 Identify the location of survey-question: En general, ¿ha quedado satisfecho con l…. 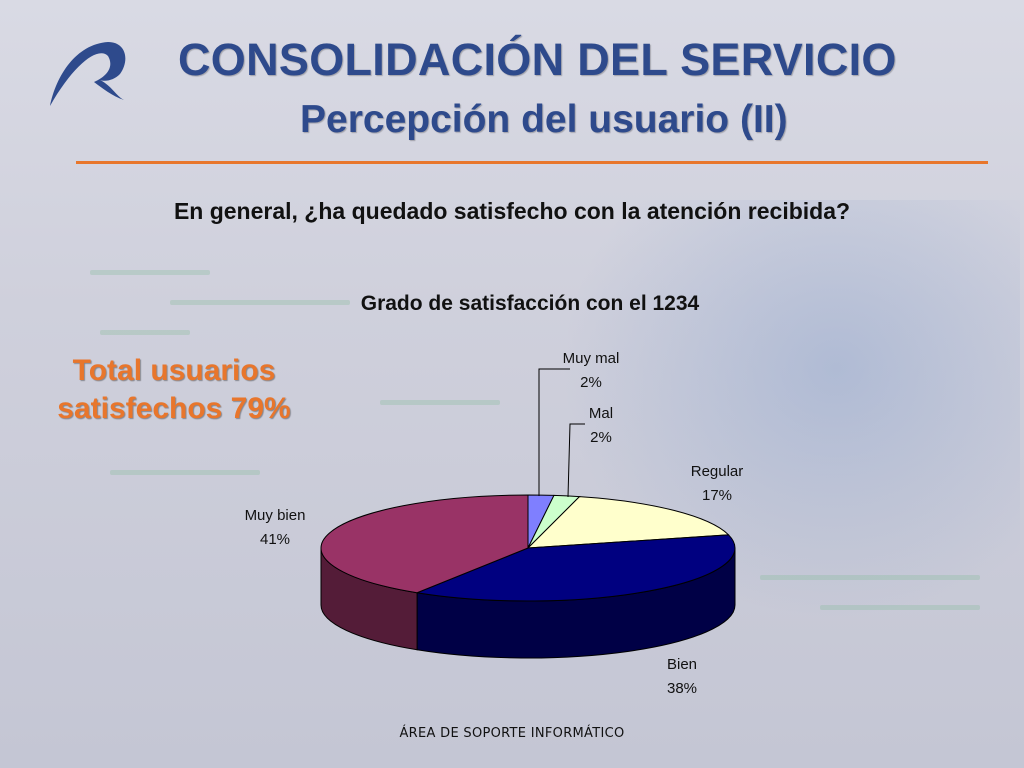
(512, 211).